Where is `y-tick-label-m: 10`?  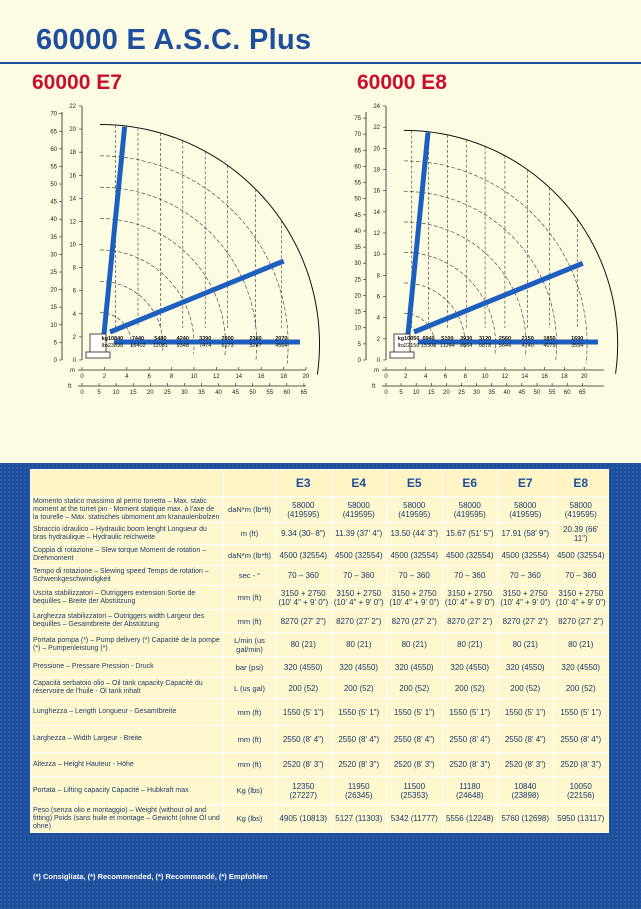 y-tick-label-m: 10 is located at coordinates (376, 255).